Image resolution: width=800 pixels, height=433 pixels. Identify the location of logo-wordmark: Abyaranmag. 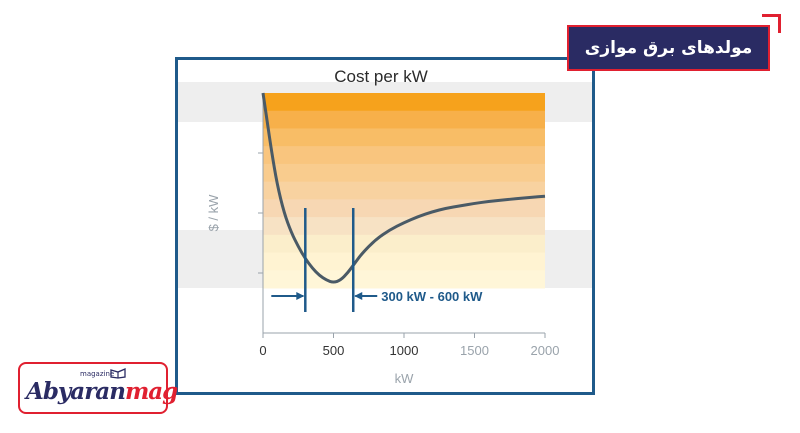
(102, 391).